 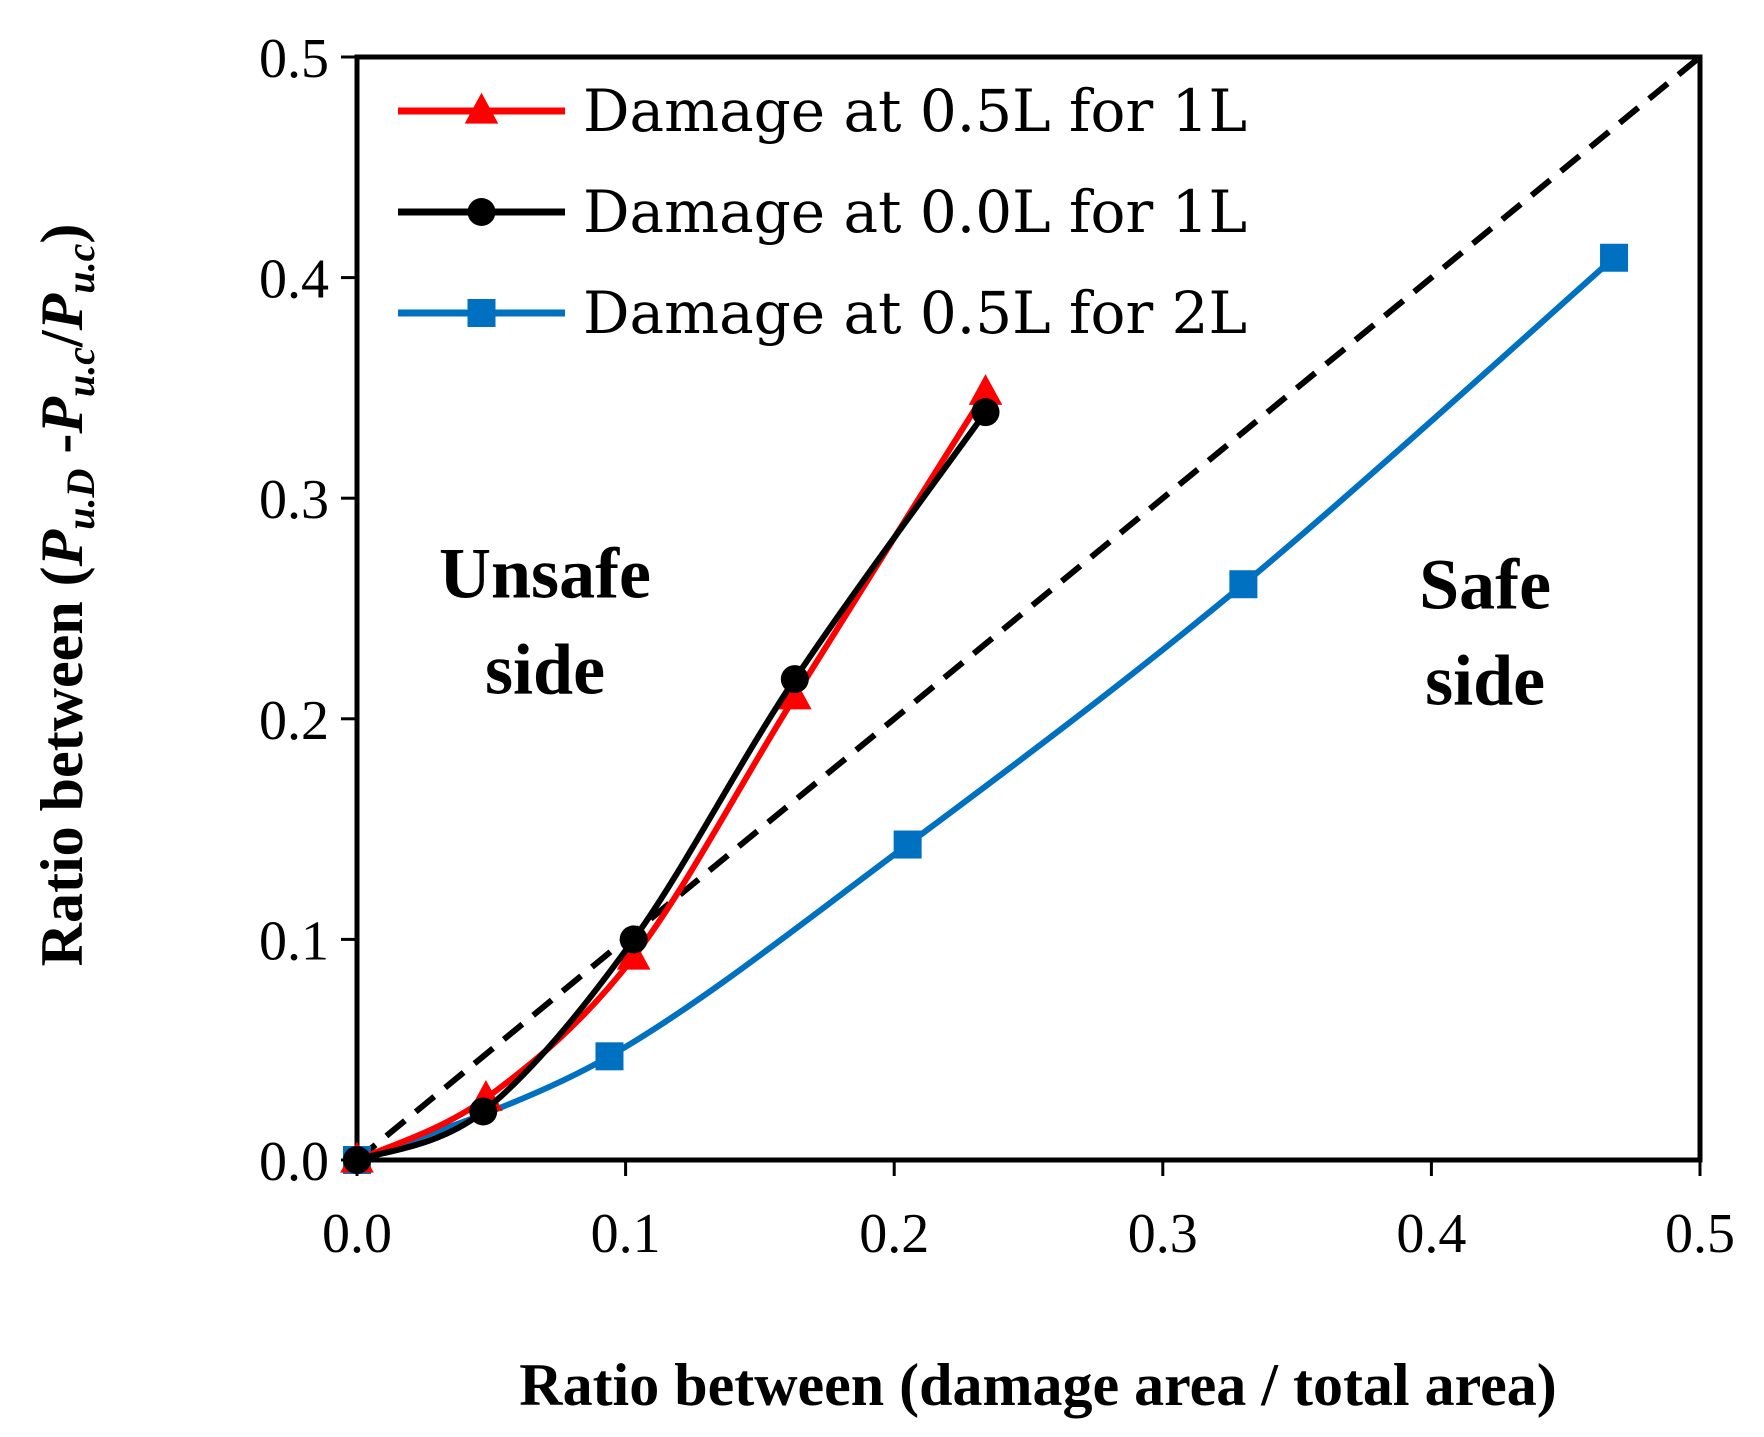 I want to click on legend-label: Damage at 0.5L for 1L, so click(x=915, y=111).